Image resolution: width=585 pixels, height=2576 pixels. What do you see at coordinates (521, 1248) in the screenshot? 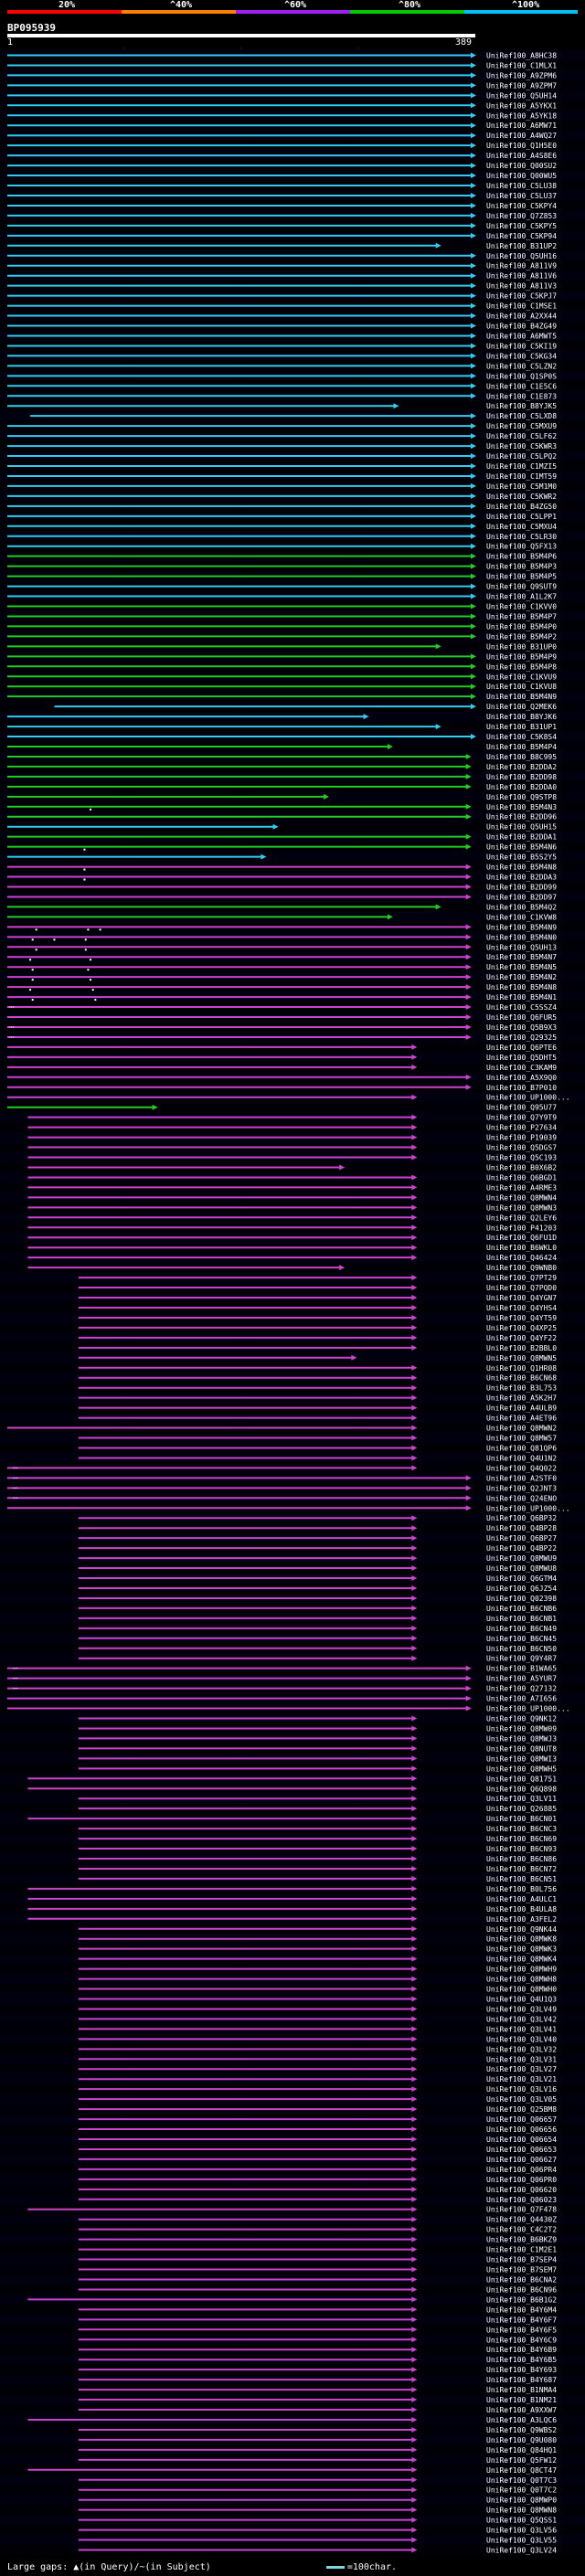
I see `hit-label: UniRef100_B6WKL0` at bounding box center [521, 1248].